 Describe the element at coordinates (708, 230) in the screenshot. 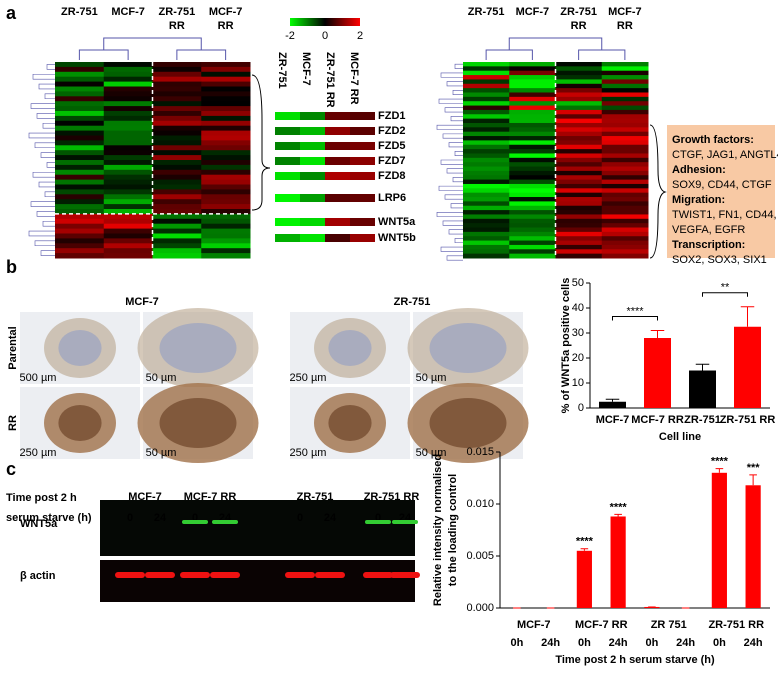

I see `box-text: VEGFA, EGFR` at that location.